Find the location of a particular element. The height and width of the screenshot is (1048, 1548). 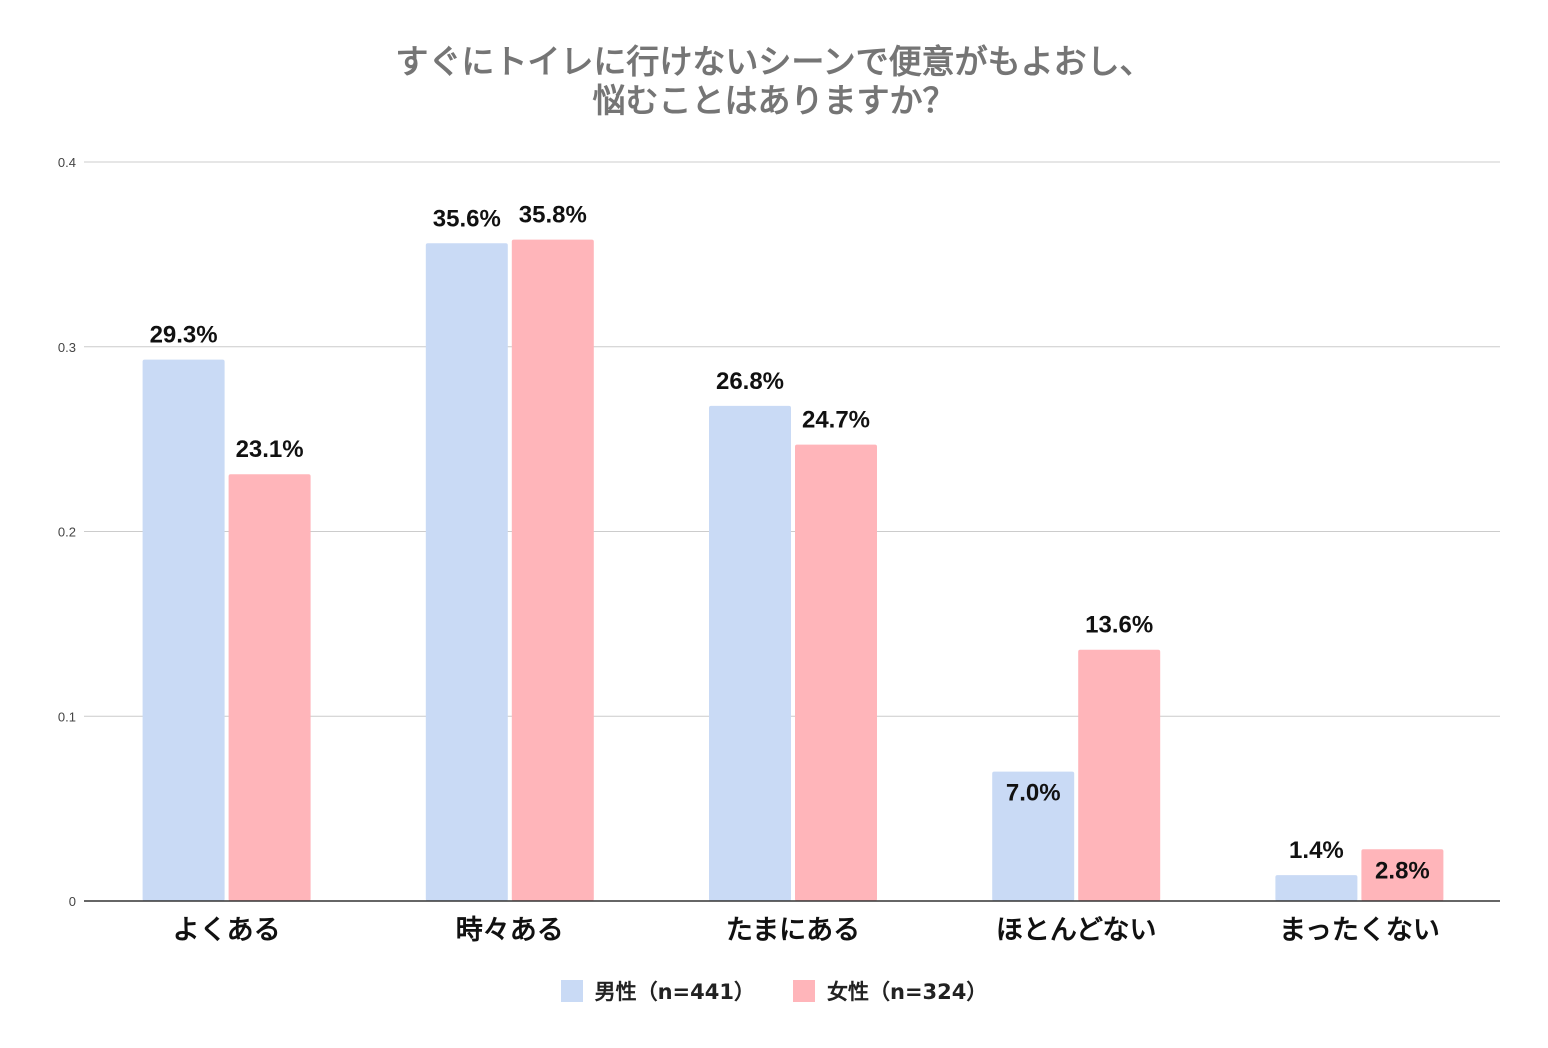

data-label: 35.6% is located at coordinates (467, 218).